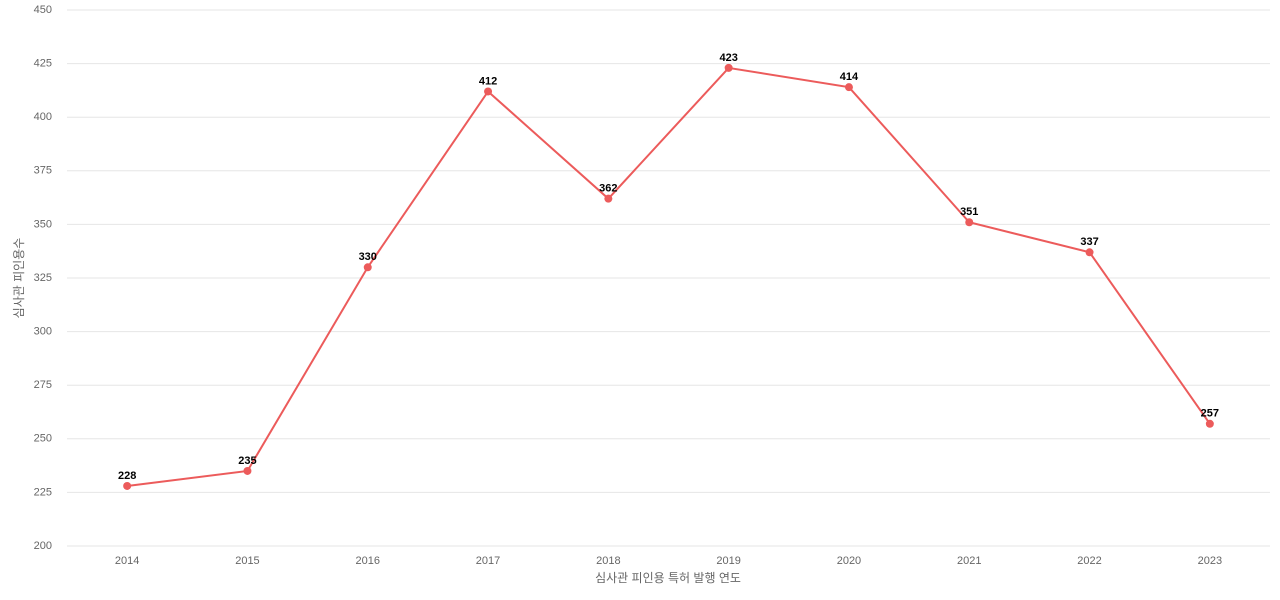  I want to click on x-axis-label: 심사관 피인용 특허 발행 연도, so click(668, 577).